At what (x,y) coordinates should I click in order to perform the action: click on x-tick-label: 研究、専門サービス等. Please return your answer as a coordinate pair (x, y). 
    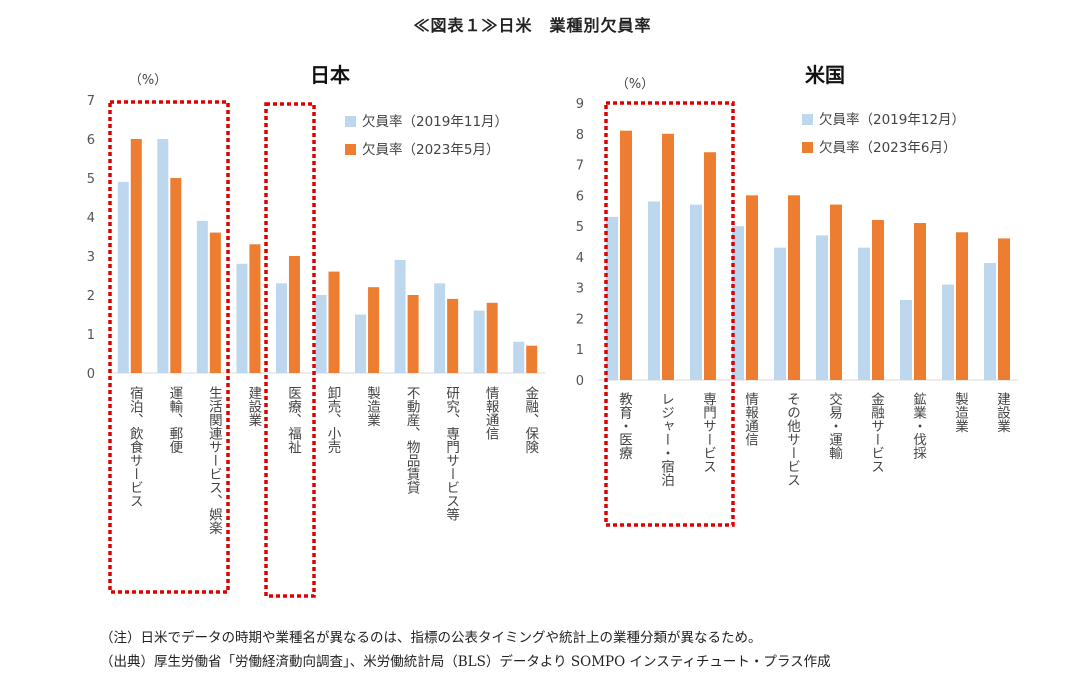
    Looking at the image, I should click on (451, 453).